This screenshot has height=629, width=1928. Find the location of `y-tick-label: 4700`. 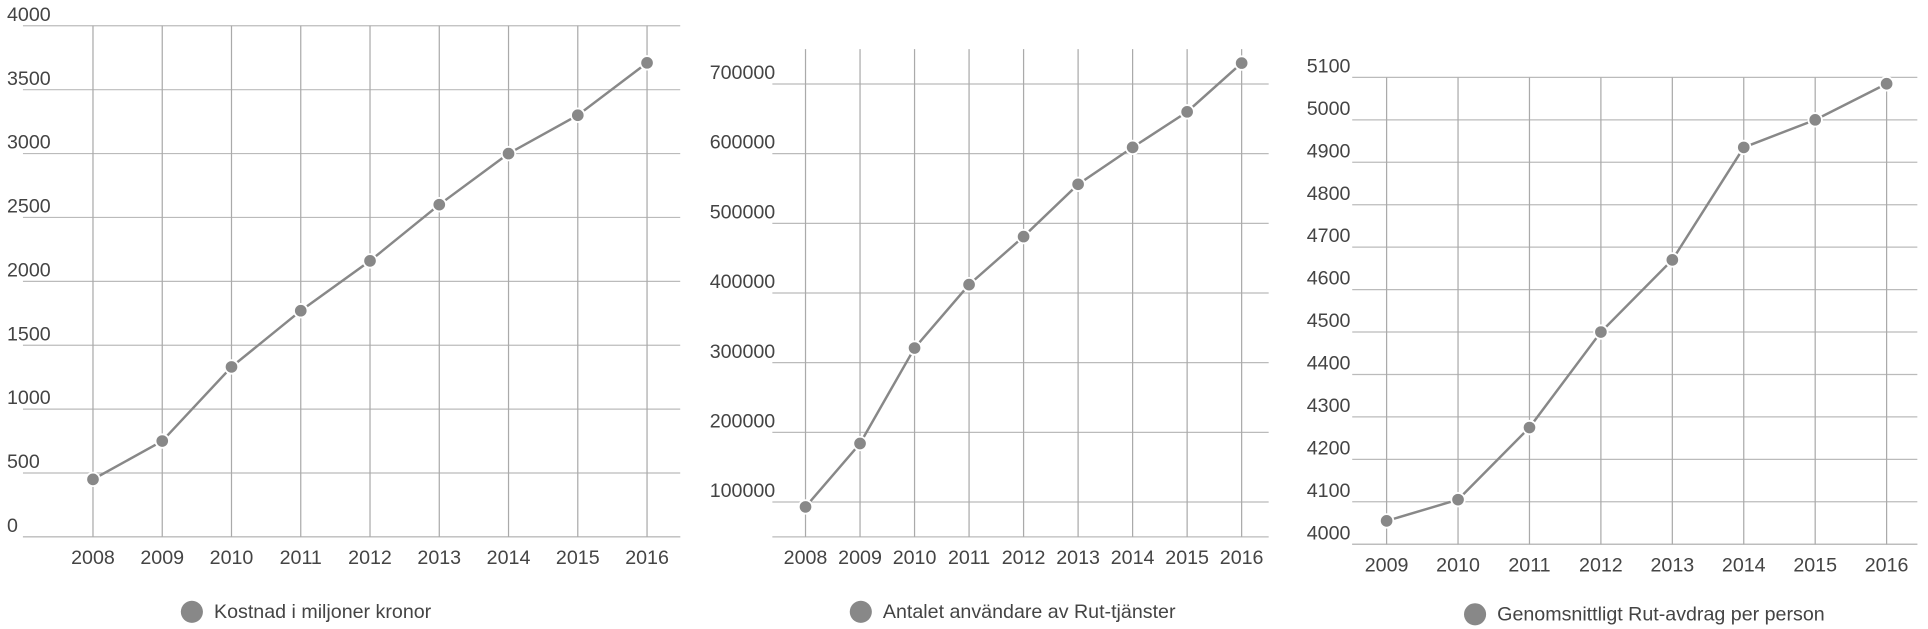

y-tick-label: 4700 is located at coordinates (1329, 236).